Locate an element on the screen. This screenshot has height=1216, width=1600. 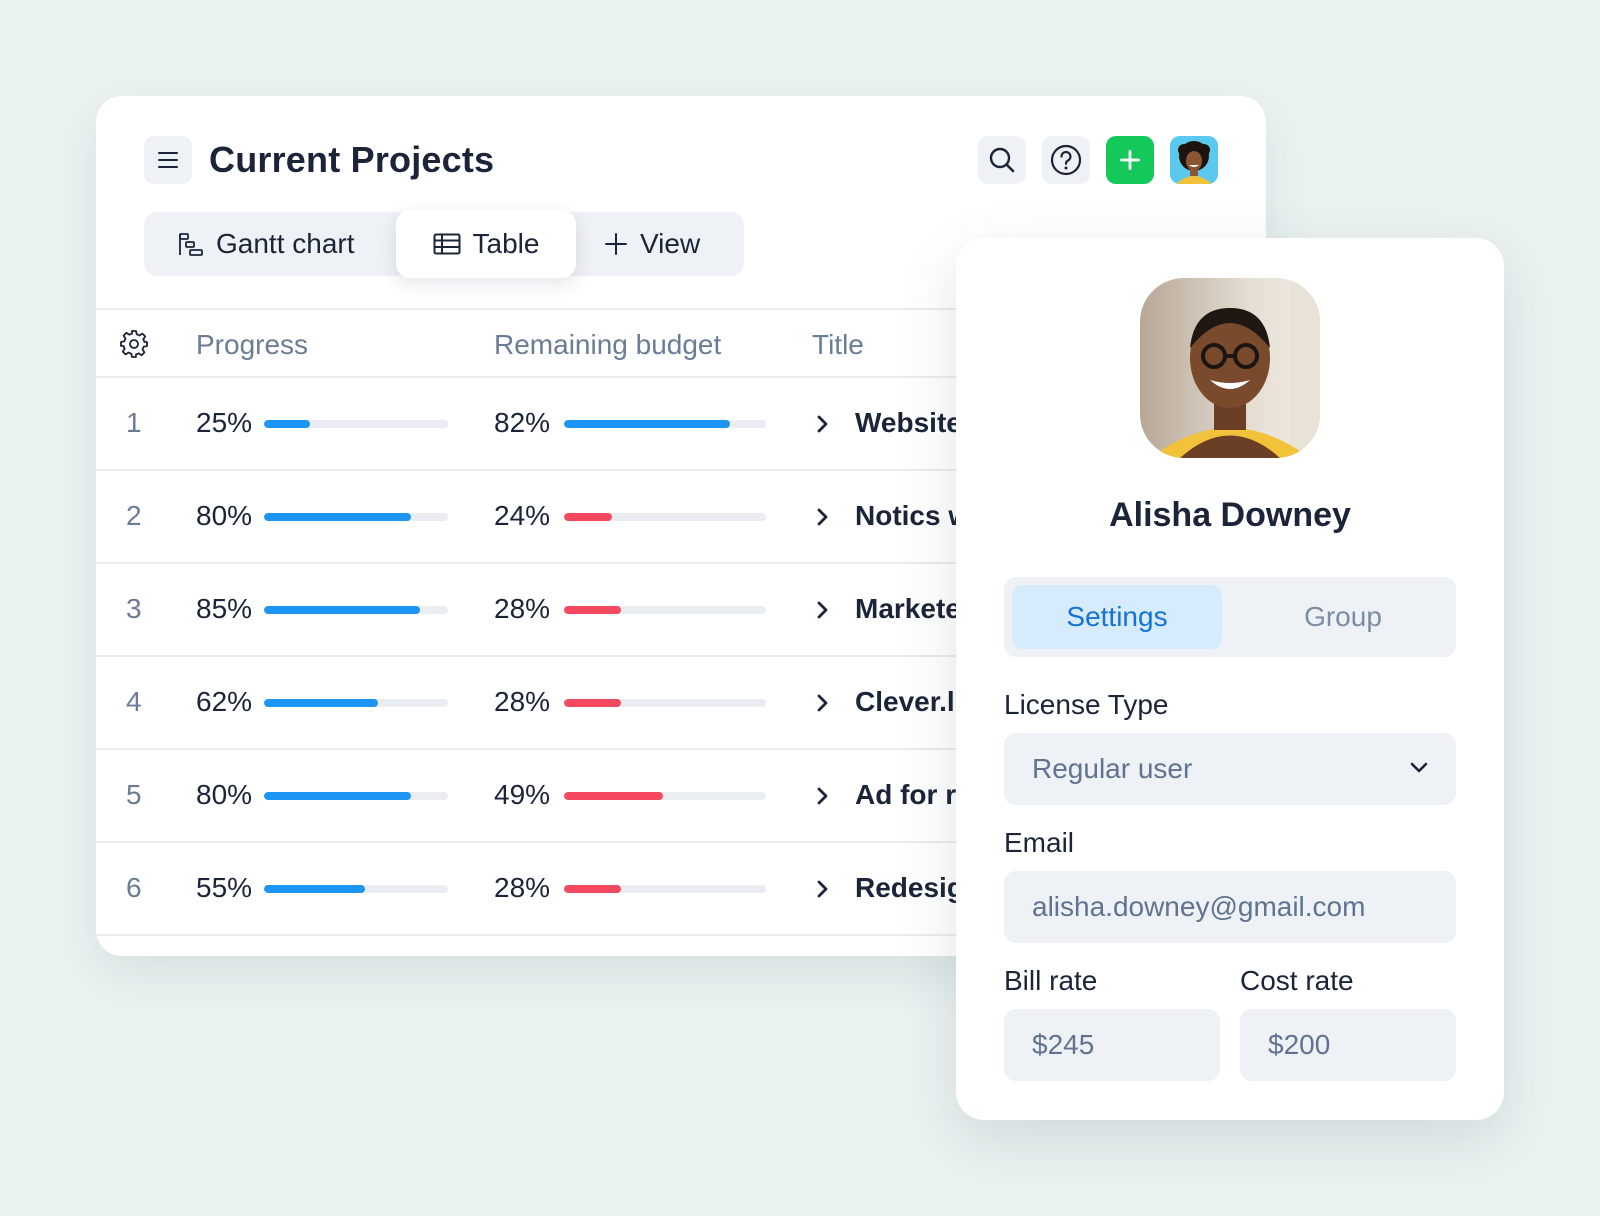
budget-value: 24% is located at coordinates (522, 515).